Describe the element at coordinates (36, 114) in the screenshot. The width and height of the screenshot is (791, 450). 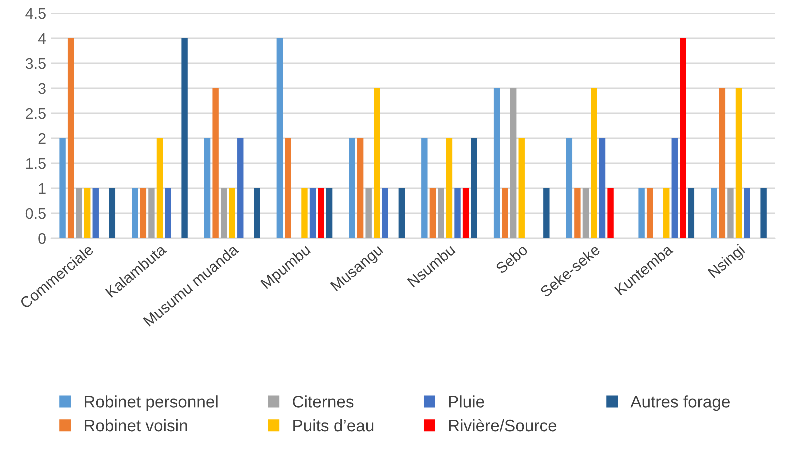
I see `y-tick-label: 2.5` at that location.